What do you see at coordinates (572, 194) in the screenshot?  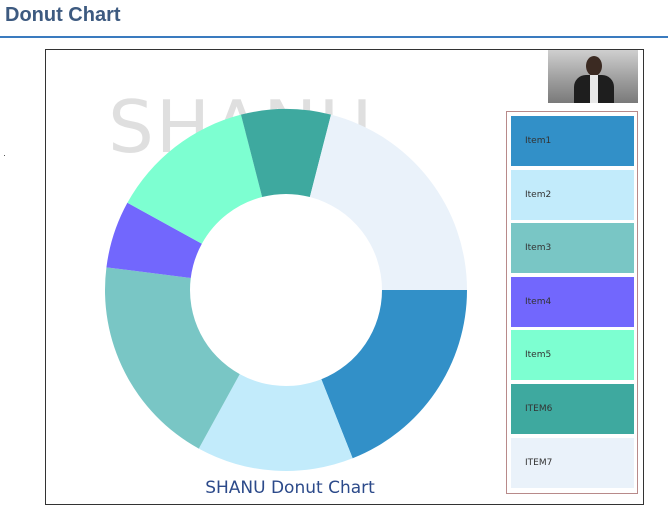 I see `legend-item-item2: Item2` at bounding box center [572, 194].